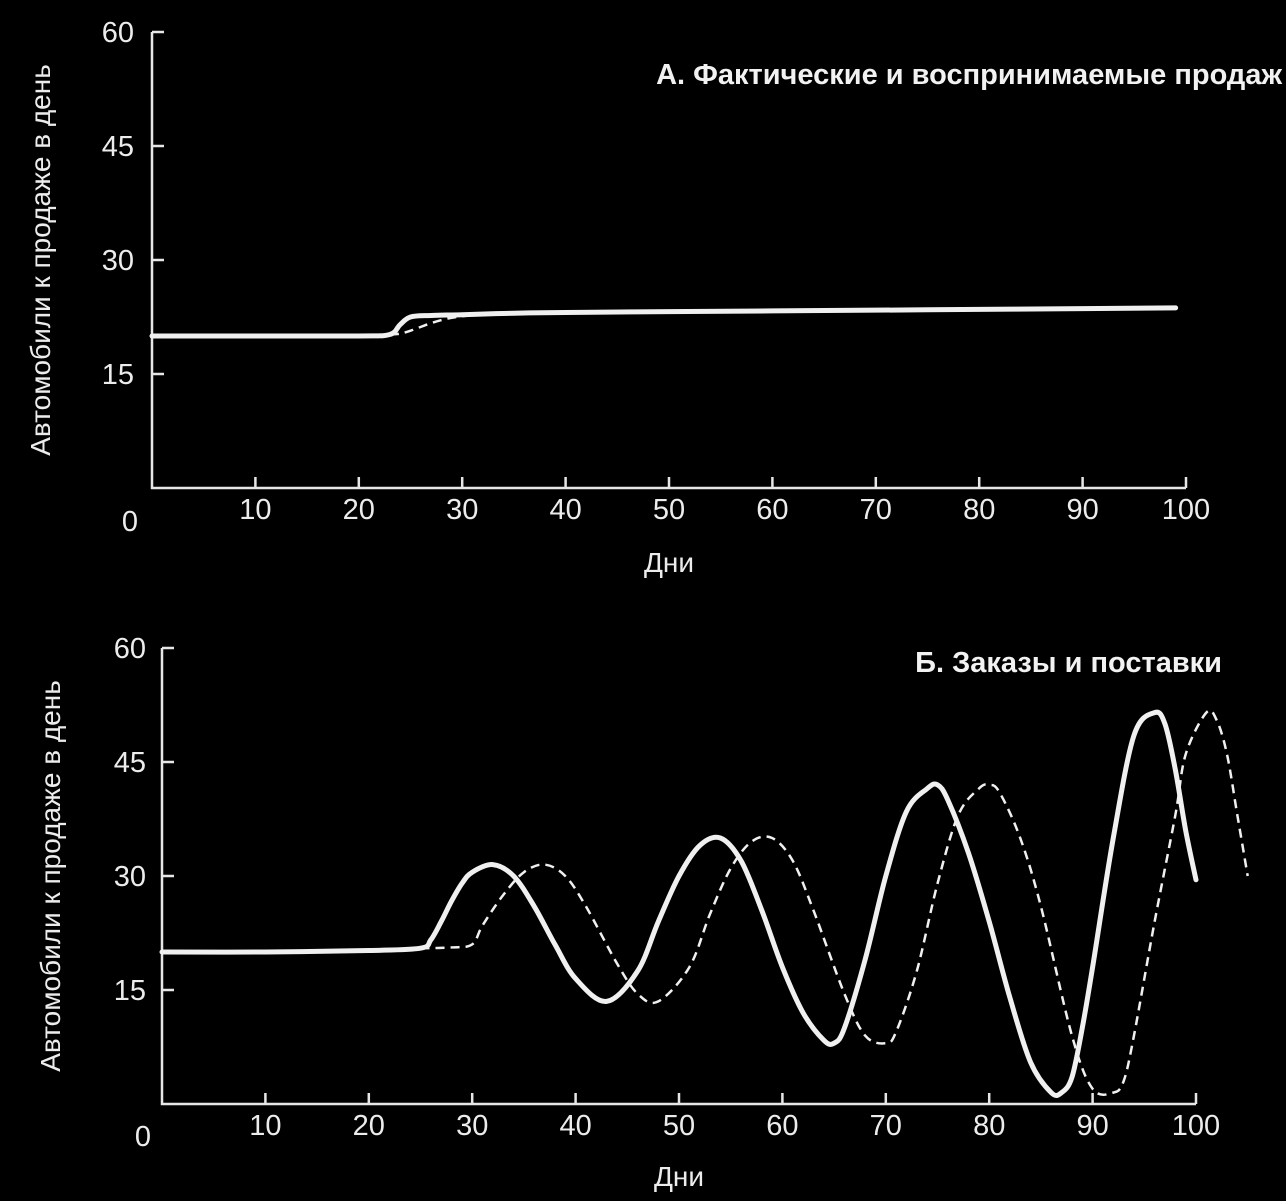 This screenshot has height=1201, width=1286. Describe the element at coordinates (664, 322) in the screenshot. I see `series-line-solid` at that location.